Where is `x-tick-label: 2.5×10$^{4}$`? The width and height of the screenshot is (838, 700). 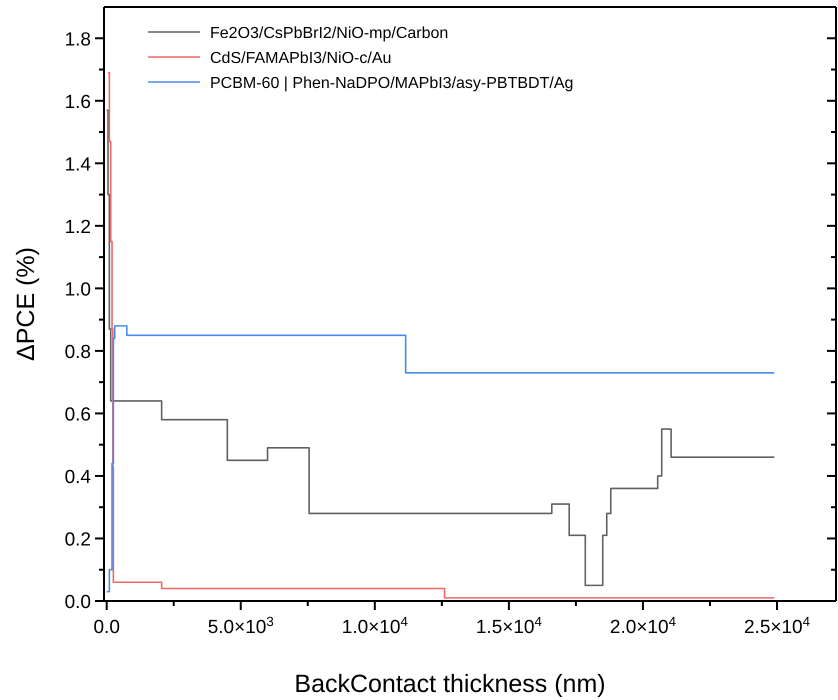
x-tick-label: 2.5×10$^{4}$ is located at coordinates (777, 626).